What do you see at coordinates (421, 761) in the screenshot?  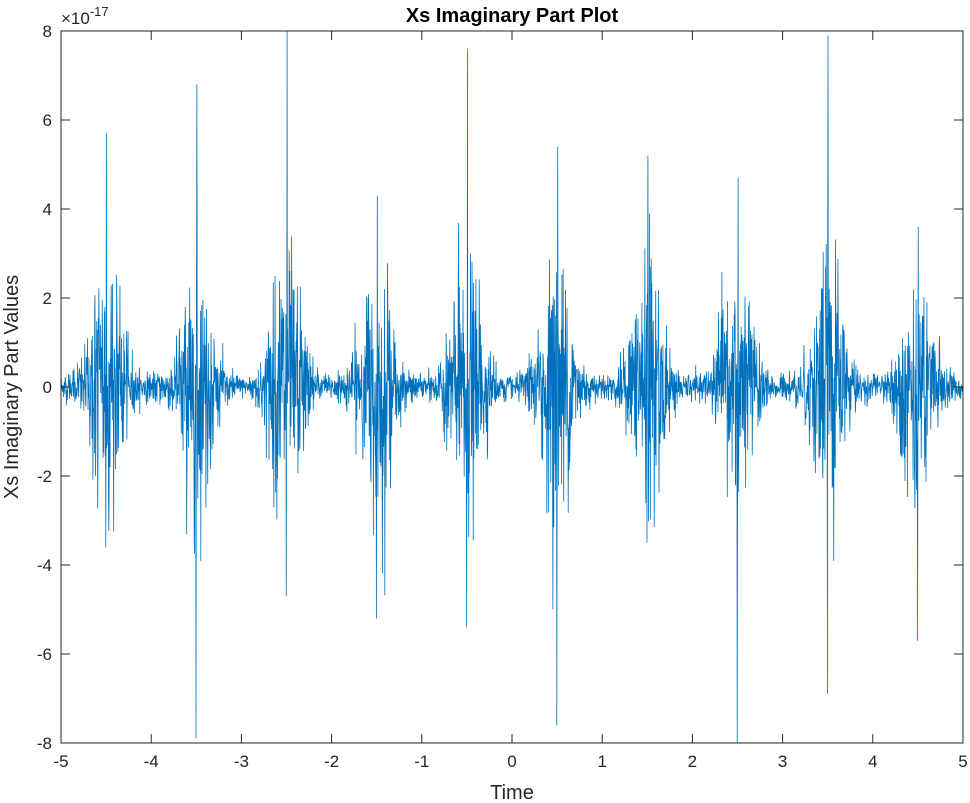 I see `x-tick-label: -1` at bounding box center [421, 761].